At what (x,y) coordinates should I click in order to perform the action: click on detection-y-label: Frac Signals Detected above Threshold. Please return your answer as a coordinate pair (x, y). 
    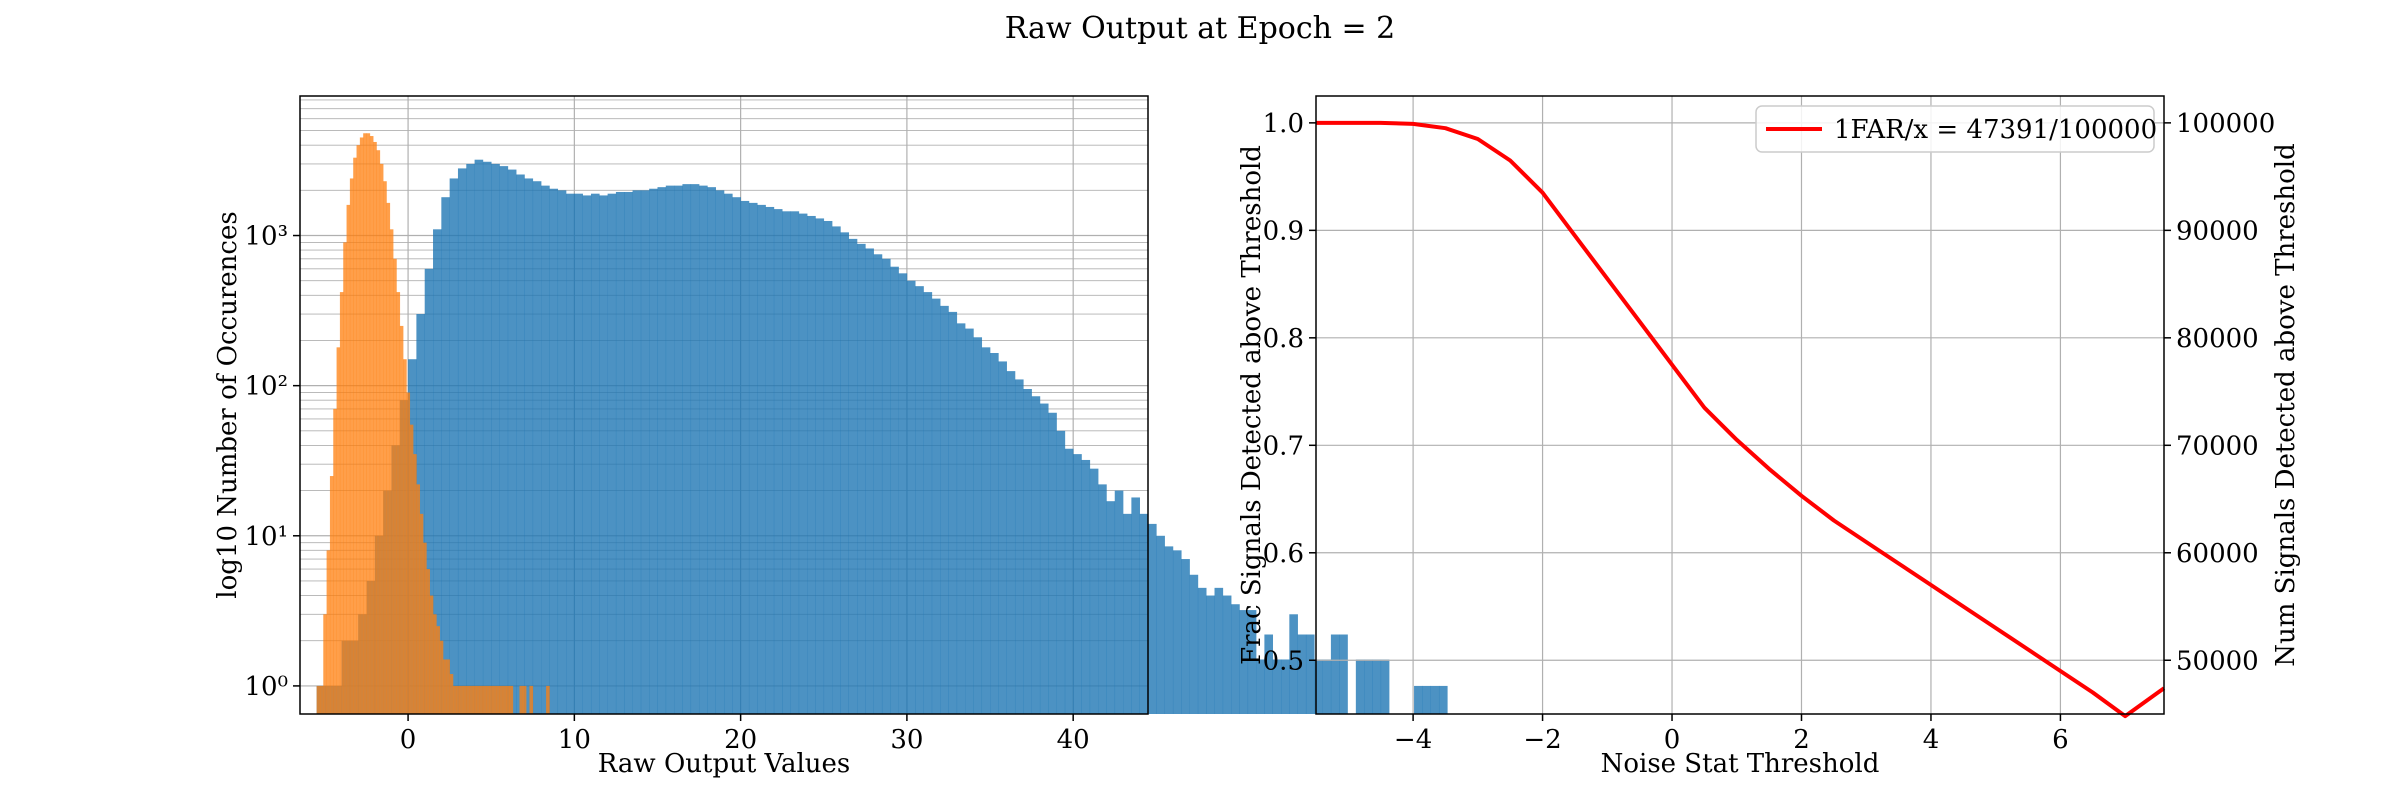
    Looking at the image, I should click on (1252, 405).